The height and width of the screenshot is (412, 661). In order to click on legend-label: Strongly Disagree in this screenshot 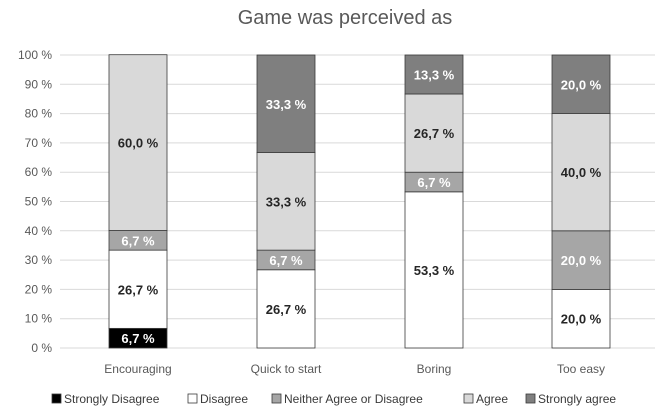, I will do `click(112, 399)`.